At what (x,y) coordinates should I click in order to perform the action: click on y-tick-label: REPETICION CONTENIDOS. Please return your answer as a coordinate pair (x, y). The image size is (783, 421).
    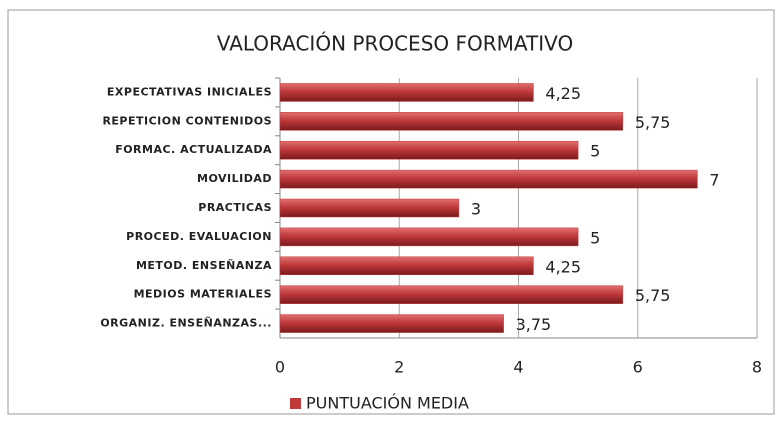
    Looking at the image, I should click on (187, 120).